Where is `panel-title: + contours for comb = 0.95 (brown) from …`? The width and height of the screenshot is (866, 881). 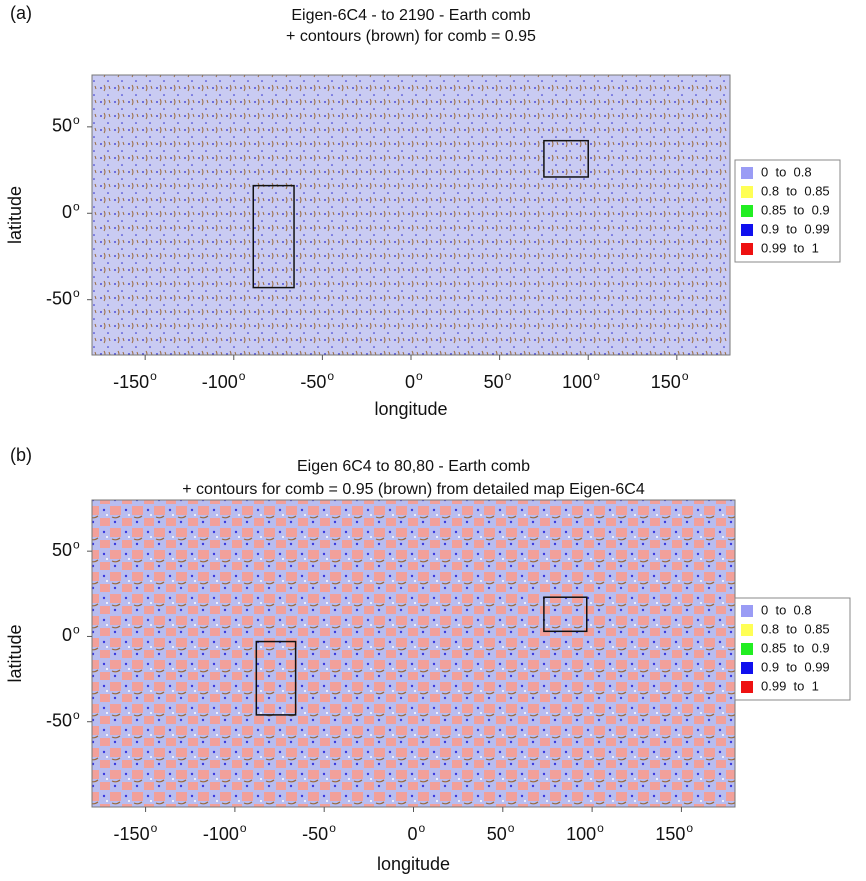
panel-title: + contours for comb = 0.95 (brown) from … is located at coordinates (413, 489).